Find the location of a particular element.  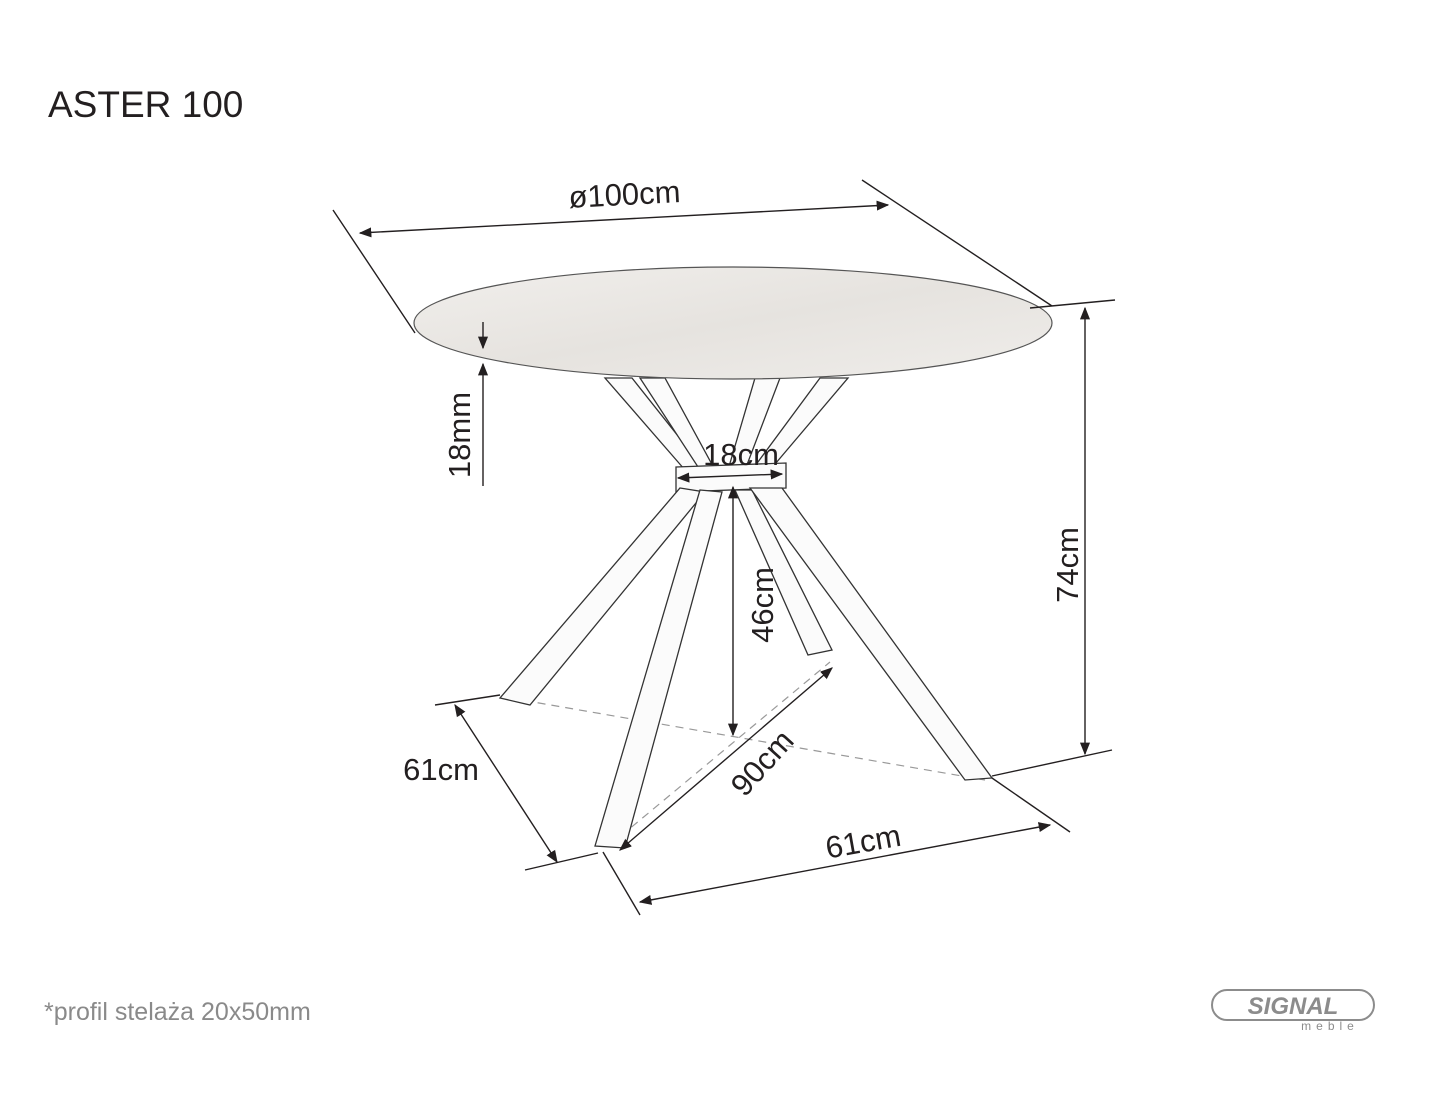

hub-width-label: 18cm is located at coordinates (741, 454).